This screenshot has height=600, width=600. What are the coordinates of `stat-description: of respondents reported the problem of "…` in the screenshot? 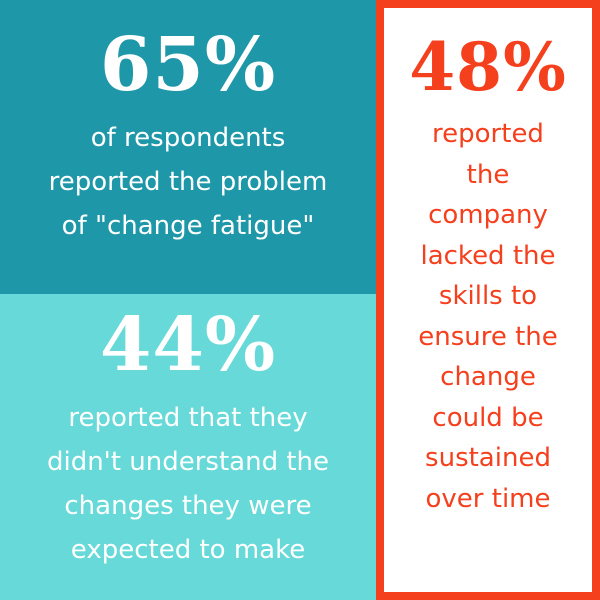 It's located at (188, 182).